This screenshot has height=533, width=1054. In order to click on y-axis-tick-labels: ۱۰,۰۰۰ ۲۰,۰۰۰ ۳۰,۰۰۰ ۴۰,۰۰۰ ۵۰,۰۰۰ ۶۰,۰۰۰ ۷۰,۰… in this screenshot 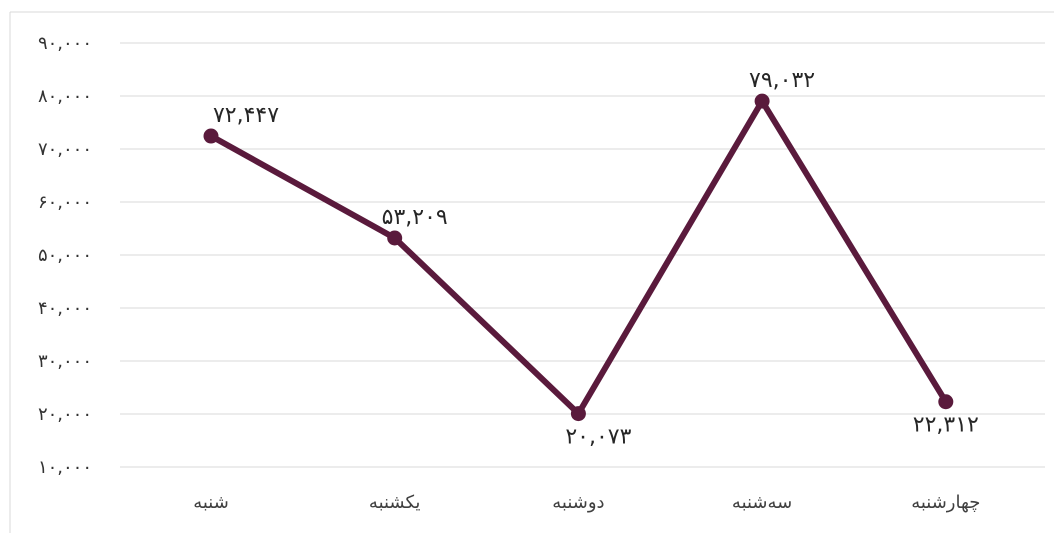, I will do `click(65, 255)`.